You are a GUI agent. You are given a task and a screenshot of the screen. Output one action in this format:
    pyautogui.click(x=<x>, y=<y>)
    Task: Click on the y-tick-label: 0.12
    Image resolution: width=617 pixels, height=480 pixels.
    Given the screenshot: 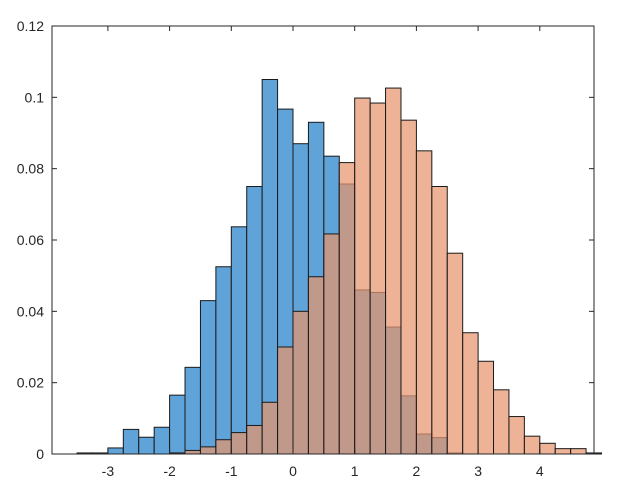 What is the action you would take?
    pyautogui.click(x=30, y=26)
    